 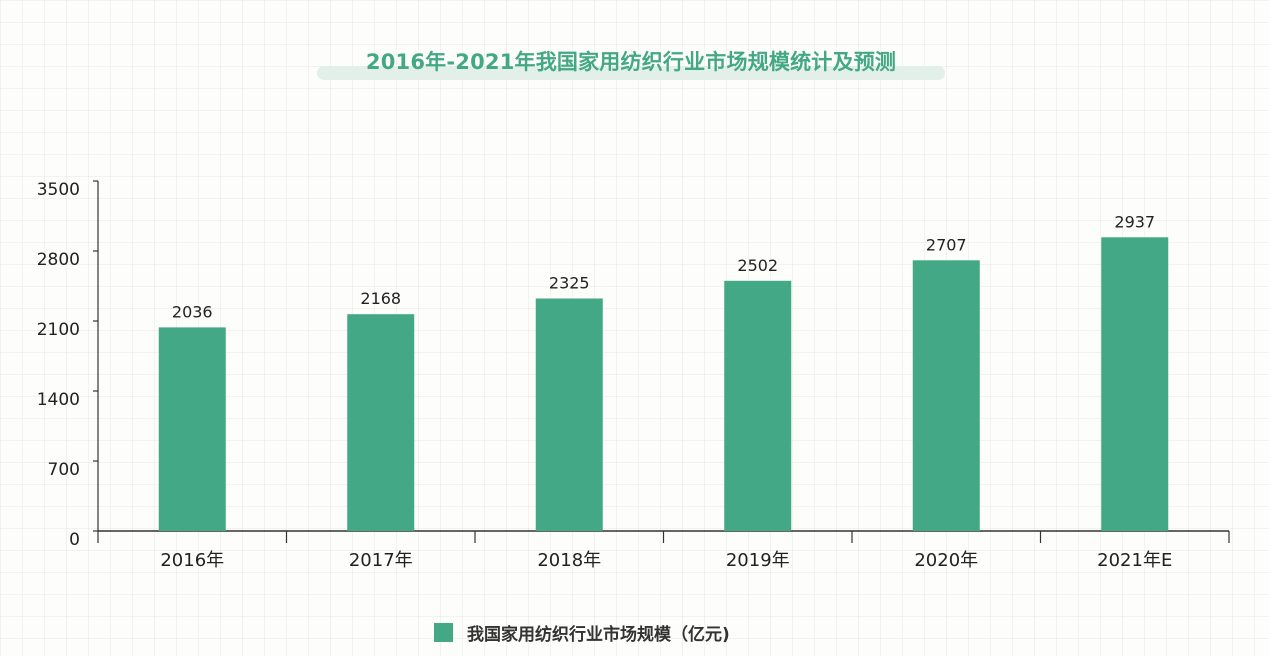 What do you see at coordinates (58, 260) in the screenshot?
I see `y-tick-label: 2800` at bounding box center [58, 260].